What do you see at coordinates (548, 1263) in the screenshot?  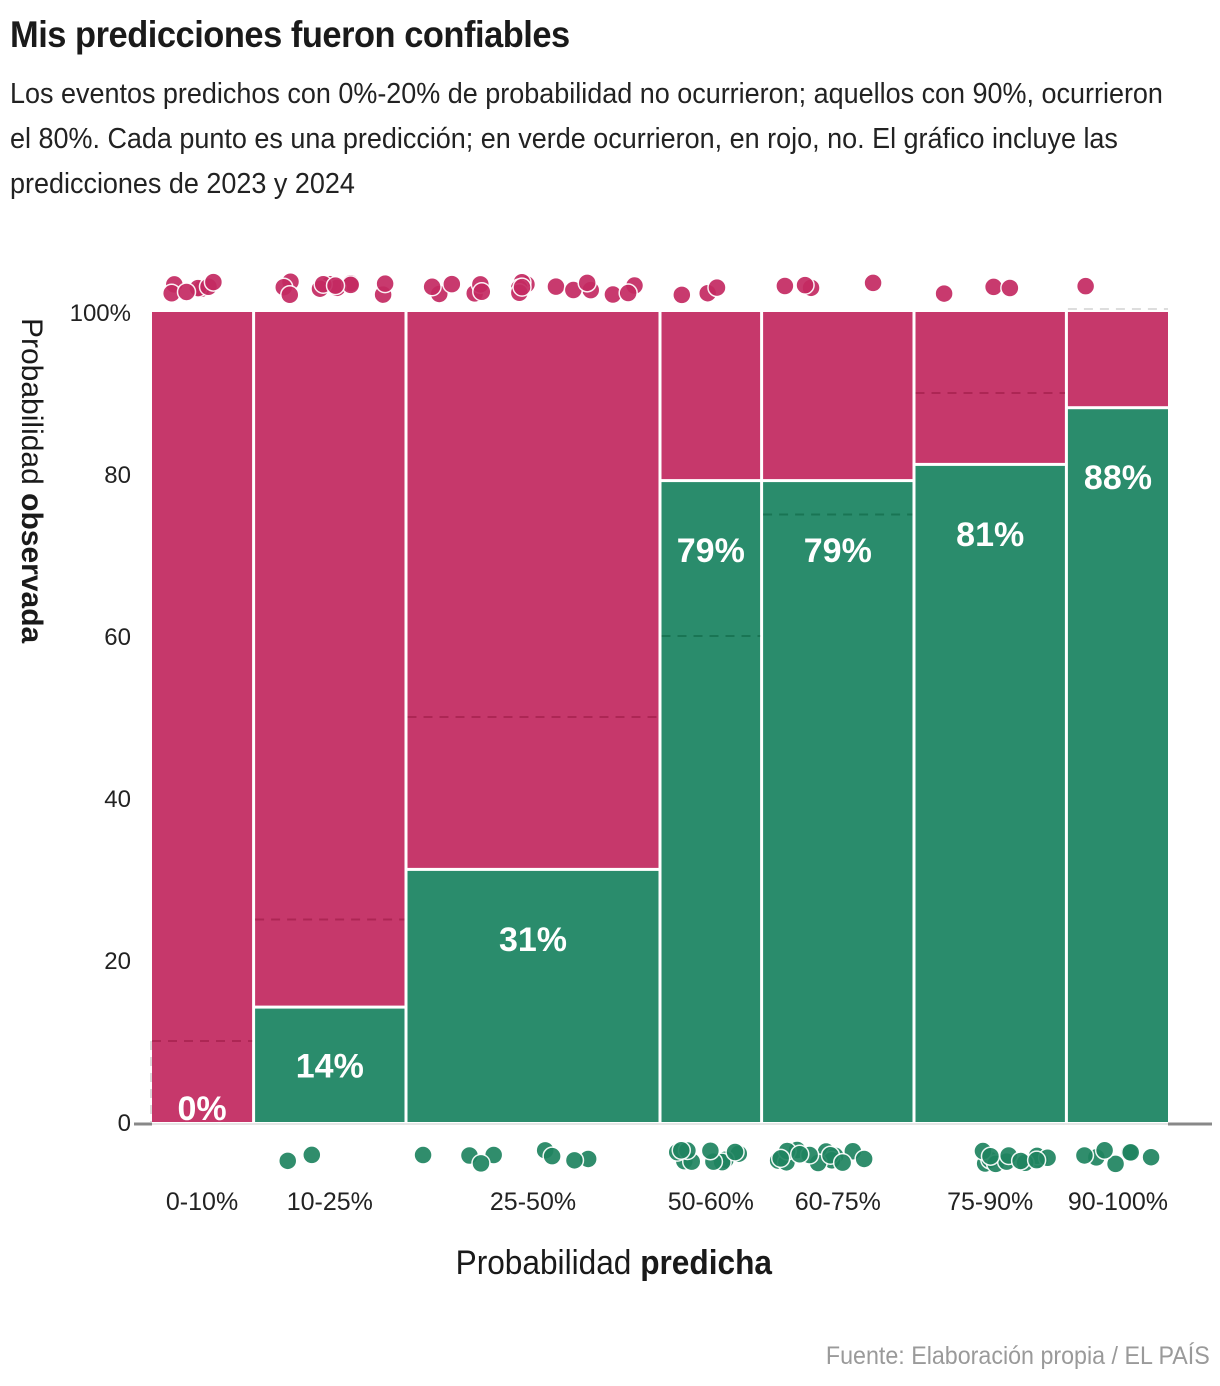 I see `x-axis-title-normal: Probabilidad` at bounding box center [548, 1263].